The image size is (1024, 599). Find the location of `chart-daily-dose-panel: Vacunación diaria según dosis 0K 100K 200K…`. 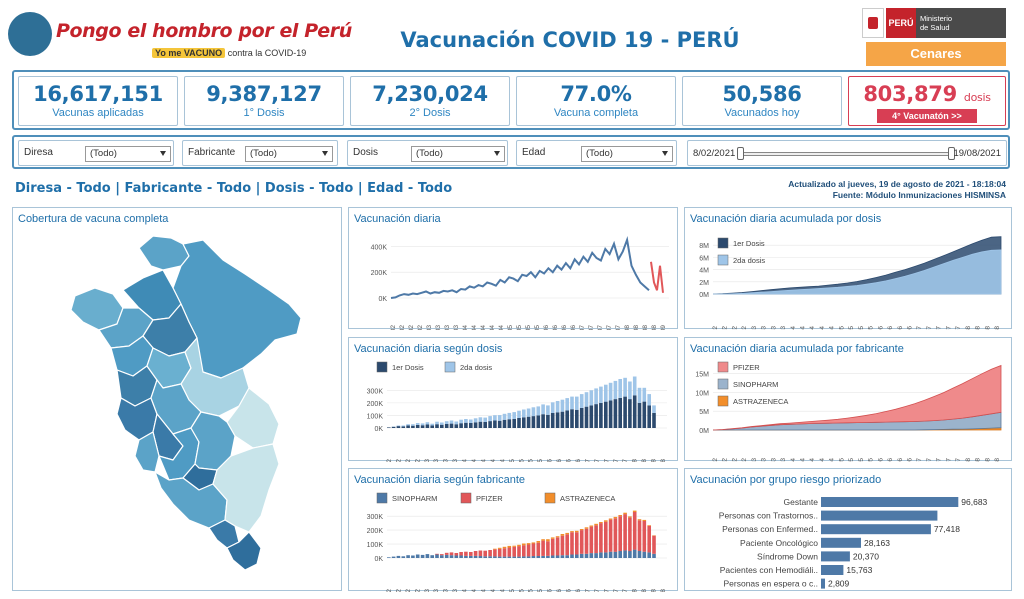

chart-daily-dose-panel: Vacunación diaria según dosis 0K 100K 200K… is located at coordinates (513, 399).